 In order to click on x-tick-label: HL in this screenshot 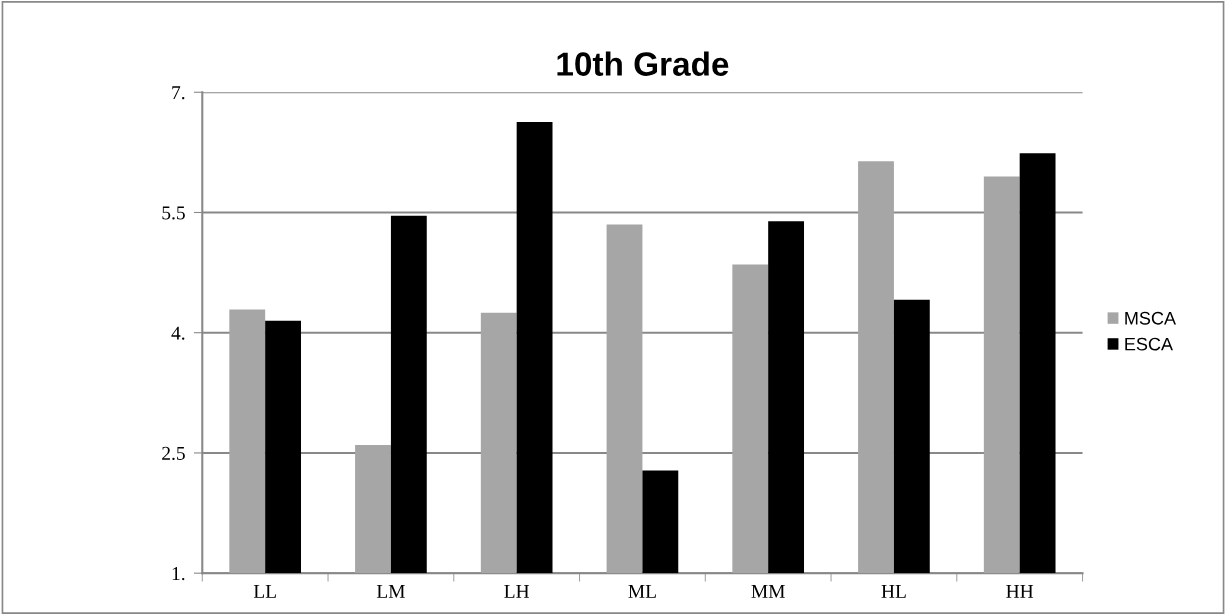, I will do `click(893, 591)`.